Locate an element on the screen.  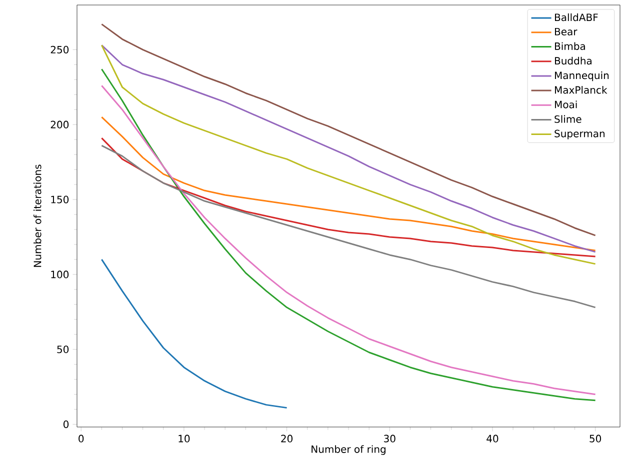
x-tick-label: 0 is located at coordinates (81, 438).